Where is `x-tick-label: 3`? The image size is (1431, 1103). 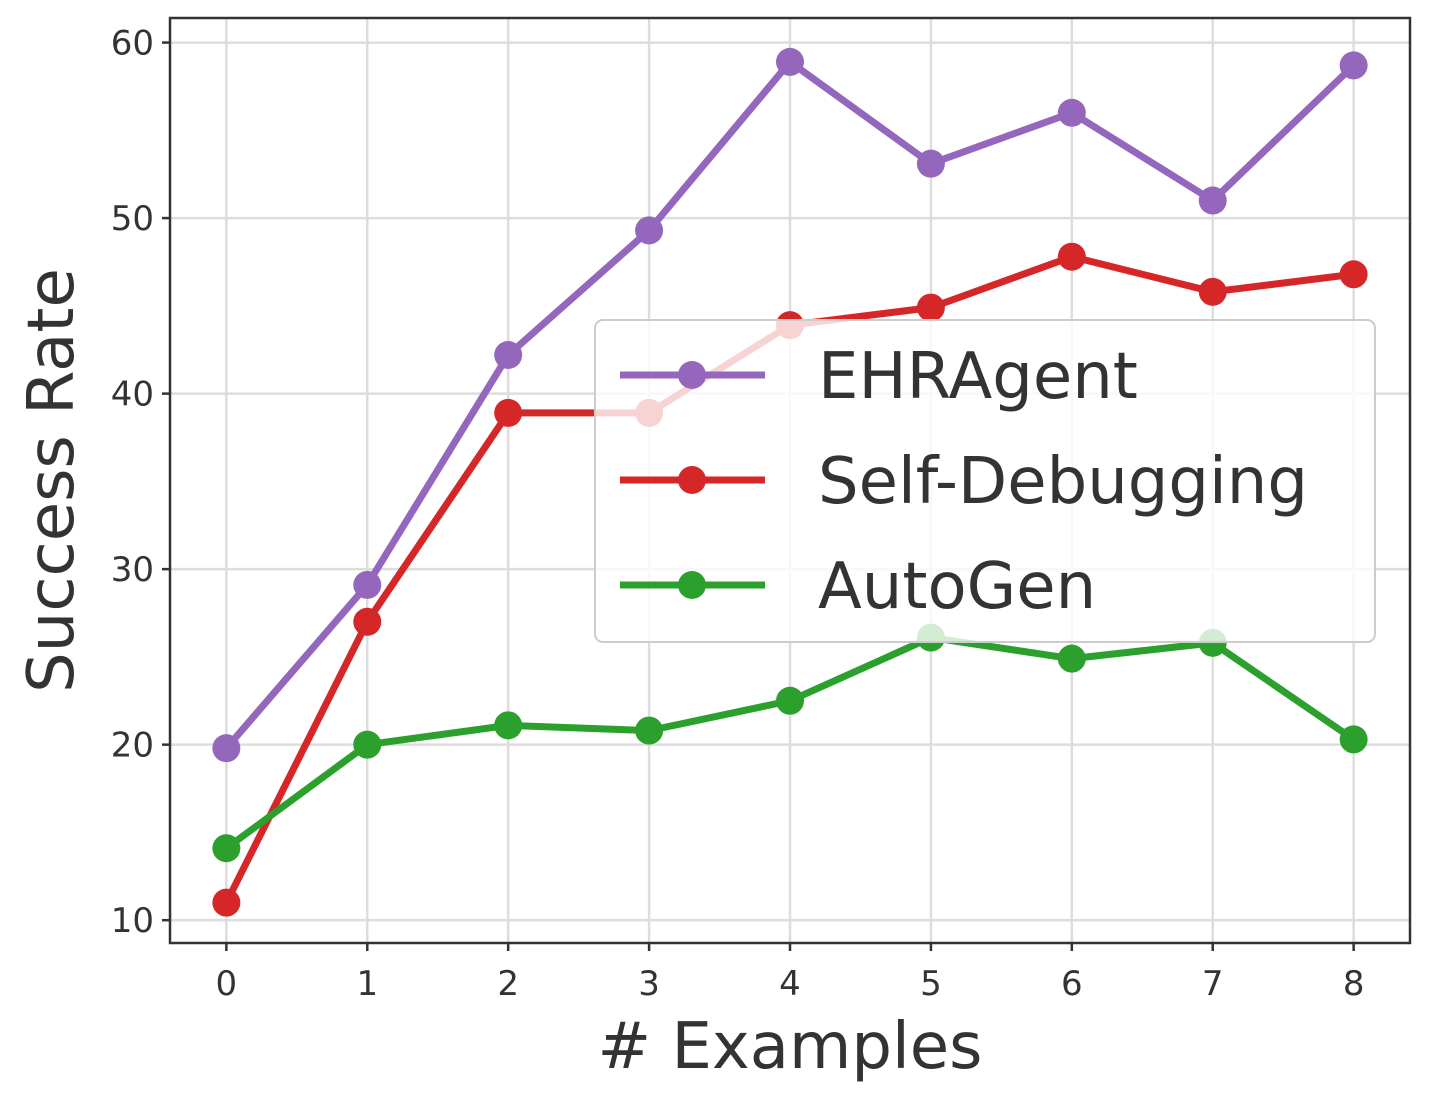 x-tick-label: 3 is located at coordinates (649, 984).